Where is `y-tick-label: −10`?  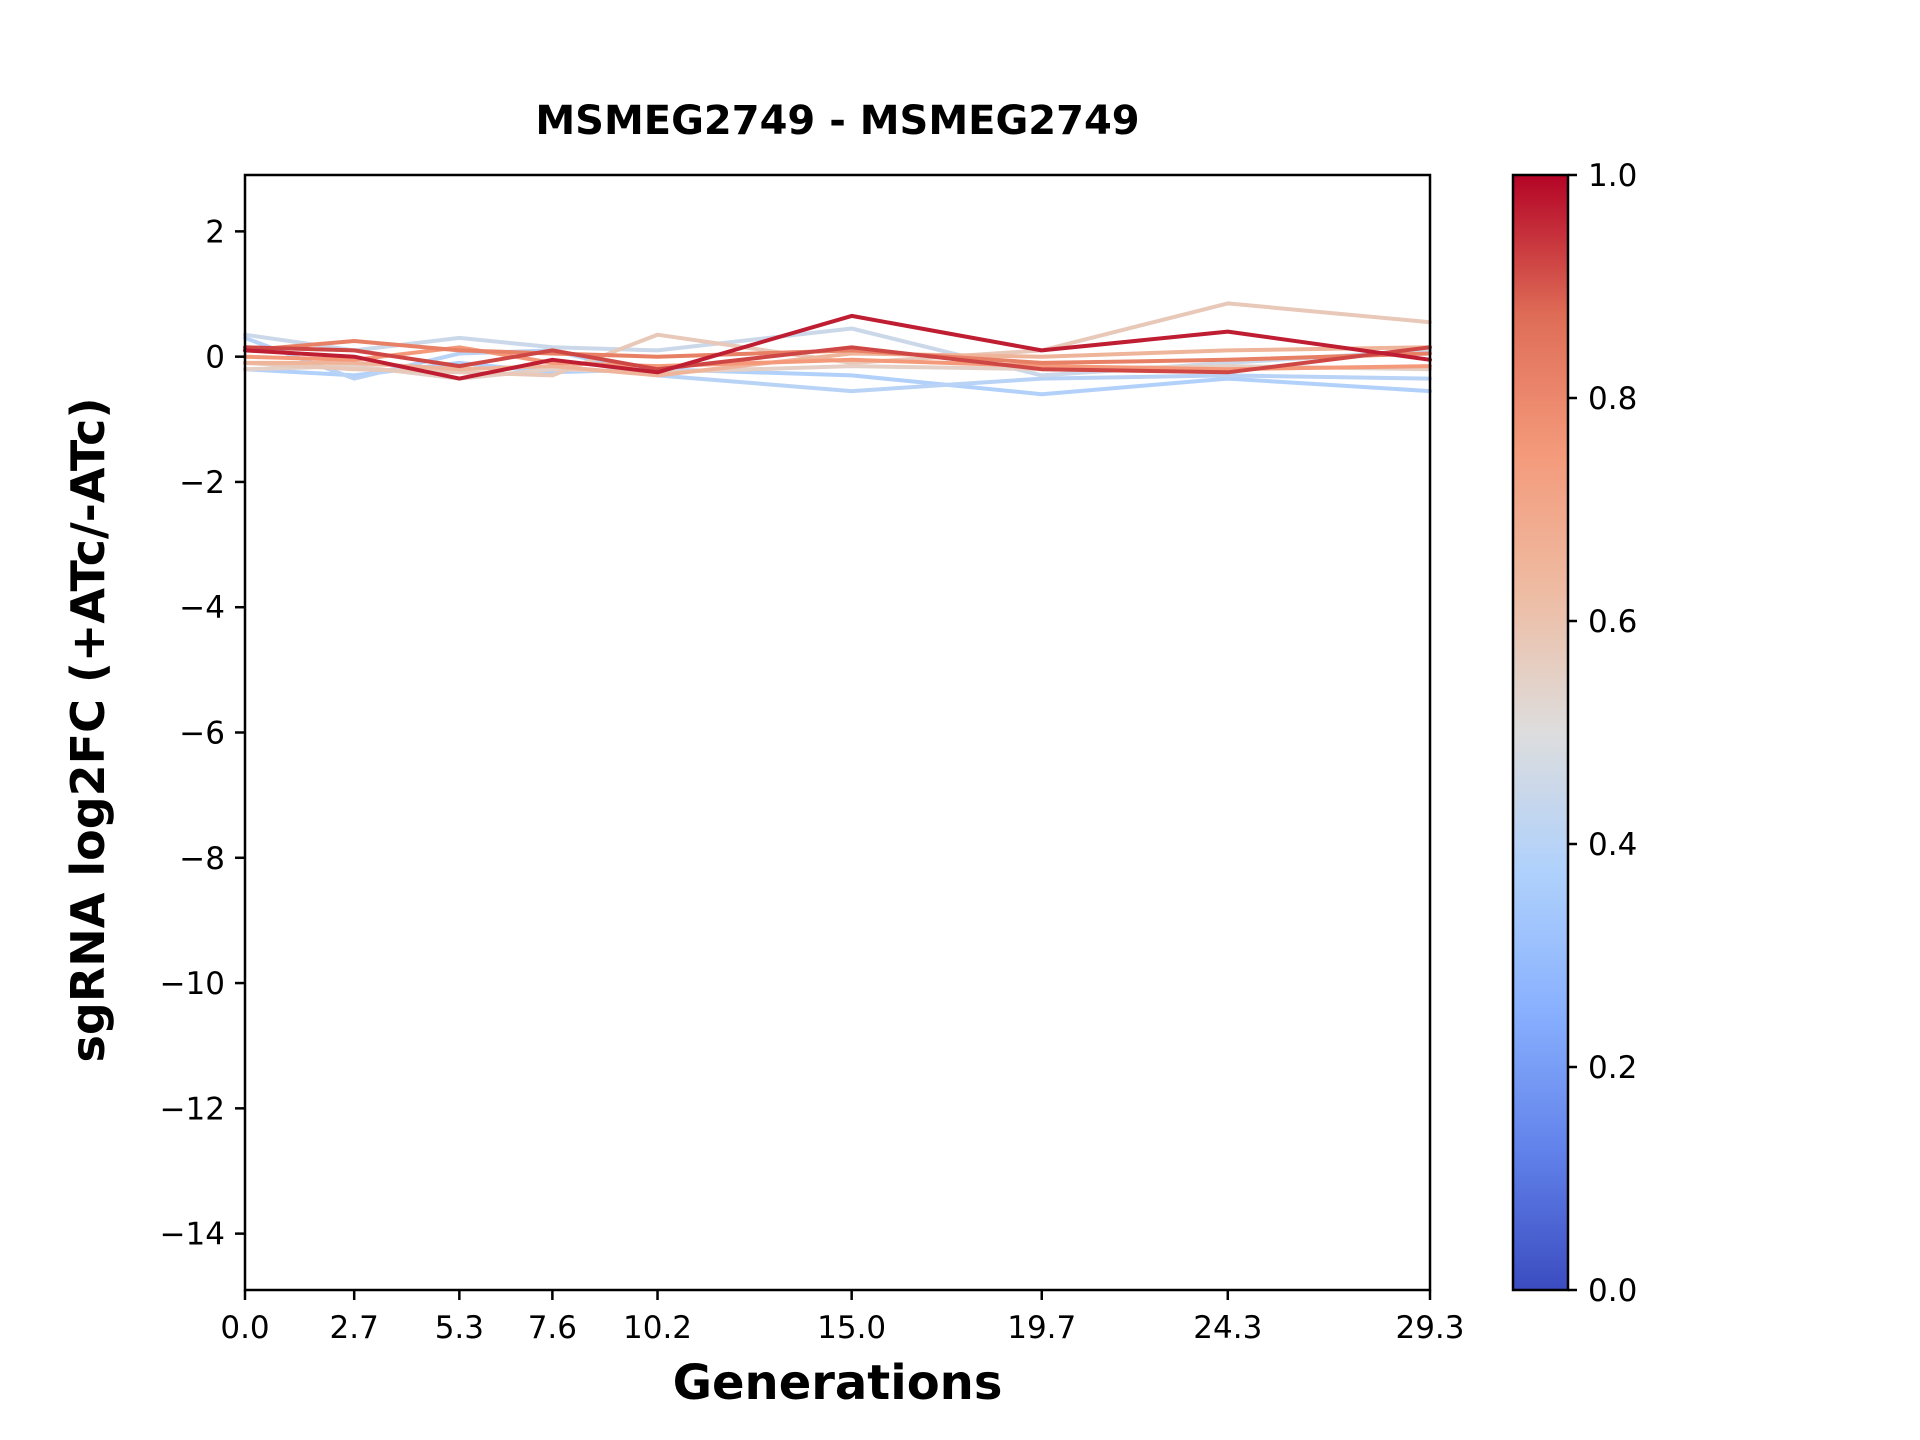
y-tick-label: −10 is located at coordinates (192, 984).